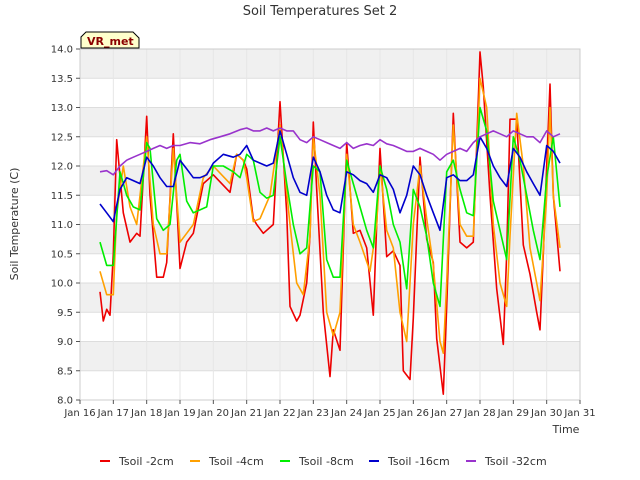  Describe the element at coordinates (62, 167) in the screenshot. I see `y-tick-label: 12.0` at that location.